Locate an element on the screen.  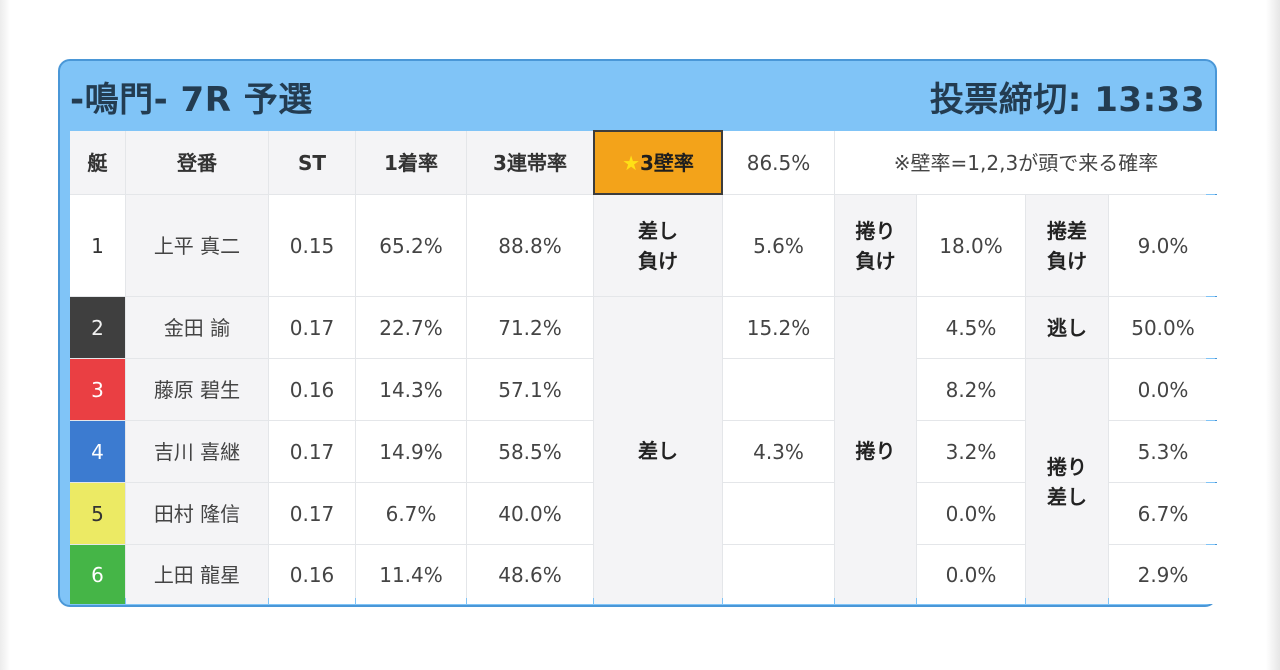
deadline-time: 13:33 is located at coordinates (1149, 100).